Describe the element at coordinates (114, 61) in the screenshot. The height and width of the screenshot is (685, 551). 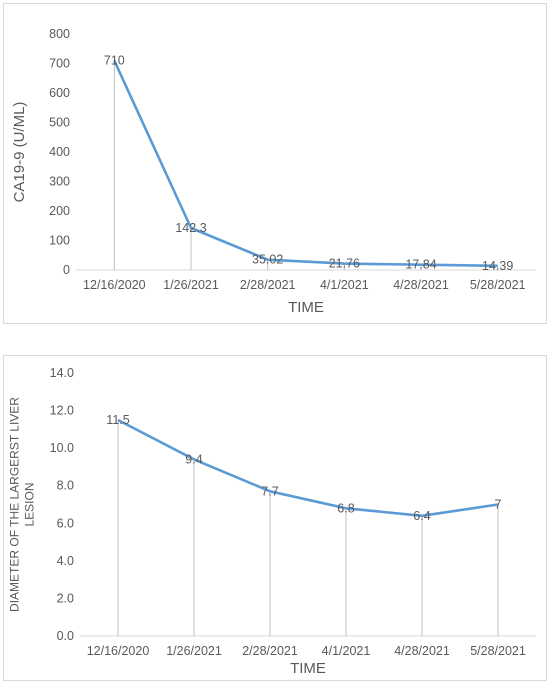
I see `data-label: 710` at that location.